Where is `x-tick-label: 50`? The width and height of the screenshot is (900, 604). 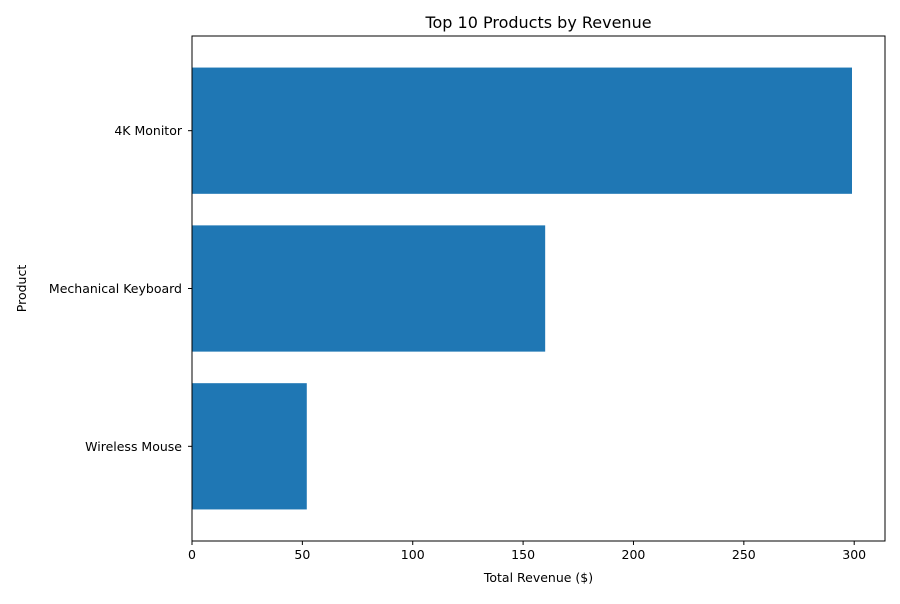 x-tick-label: 50 is located at coordinates (302, 554).